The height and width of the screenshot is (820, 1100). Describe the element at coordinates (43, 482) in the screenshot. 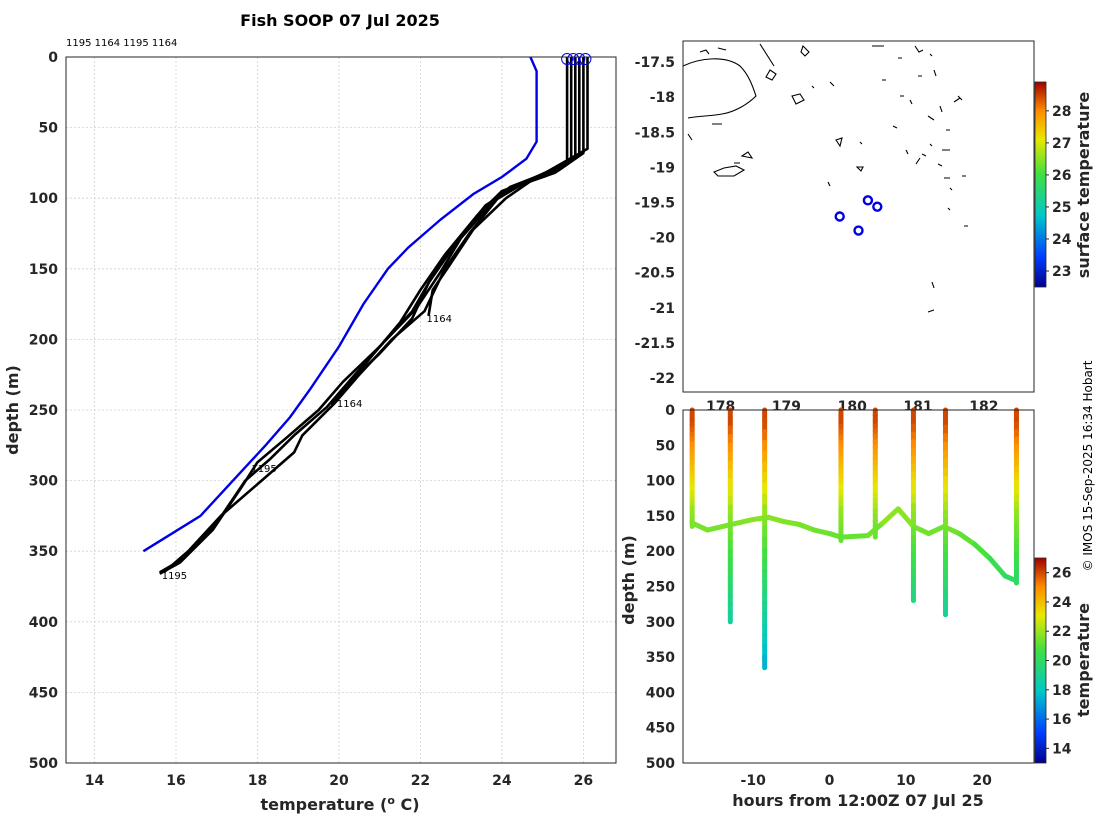

I see `y-tick-label: 300` at that location.